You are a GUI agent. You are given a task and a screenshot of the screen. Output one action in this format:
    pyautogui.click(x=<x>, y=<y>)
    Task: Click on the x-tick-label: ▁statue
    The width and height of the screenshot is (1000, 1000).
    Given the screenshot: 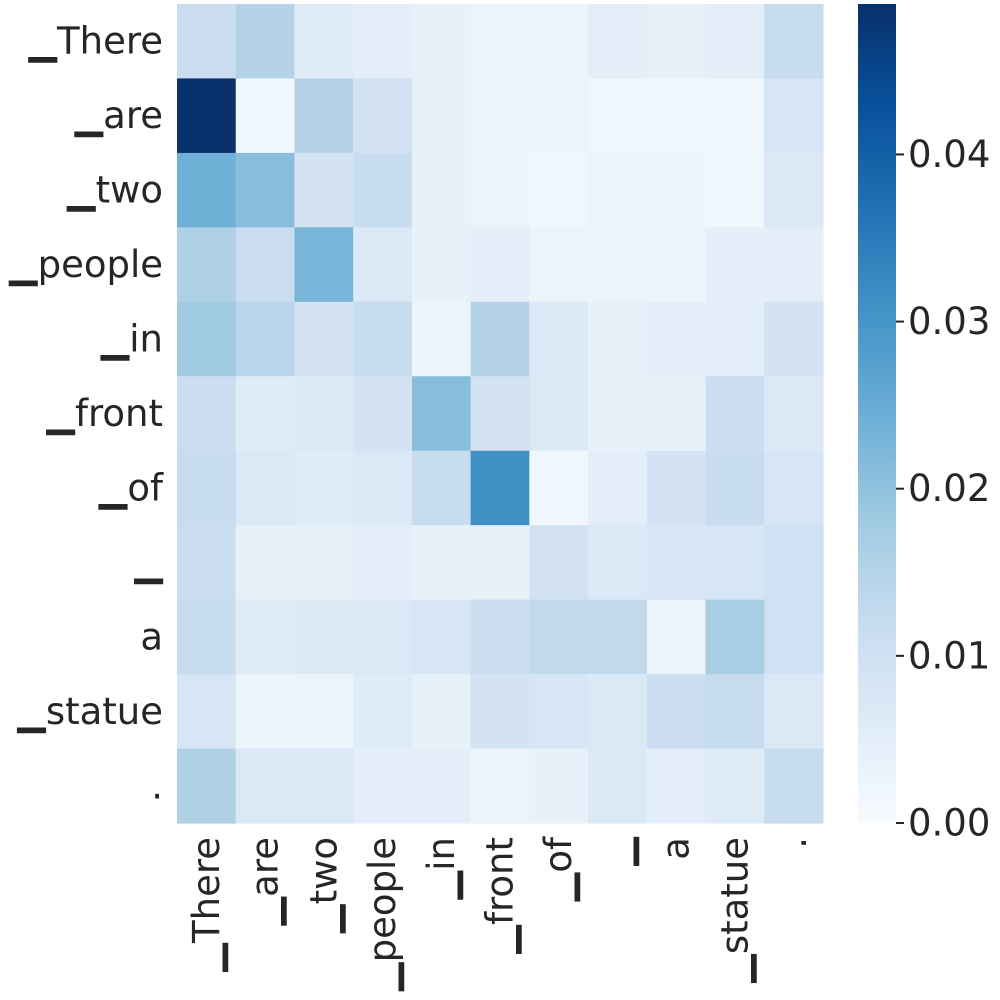 What is the action you would take?
    pyautogui.click(x=735, y=910)
    